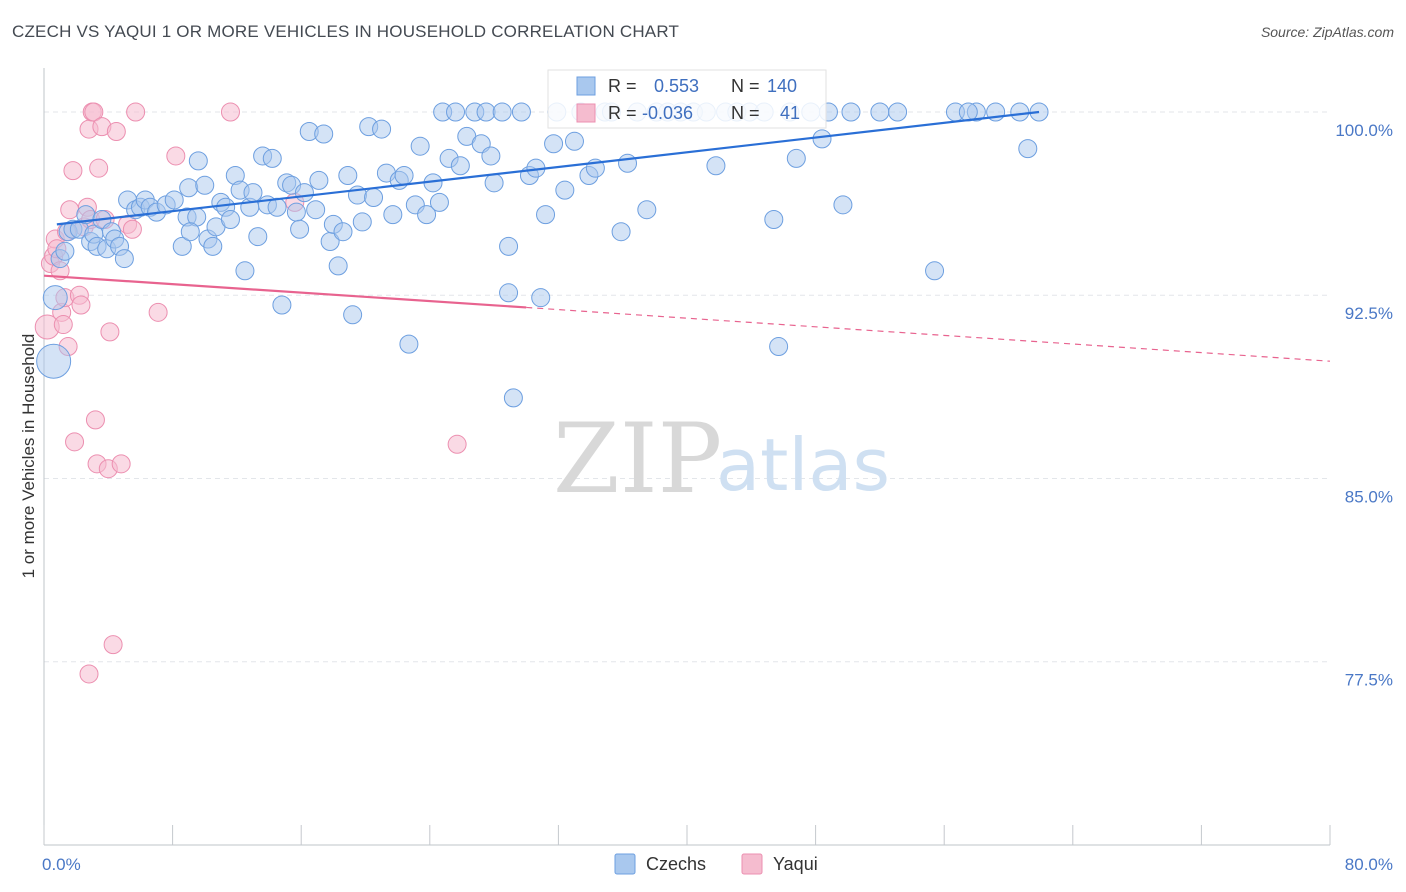 This screenshot has height=892, width=1406. I want to click on czech-stat-swatch, so click(586, 86).